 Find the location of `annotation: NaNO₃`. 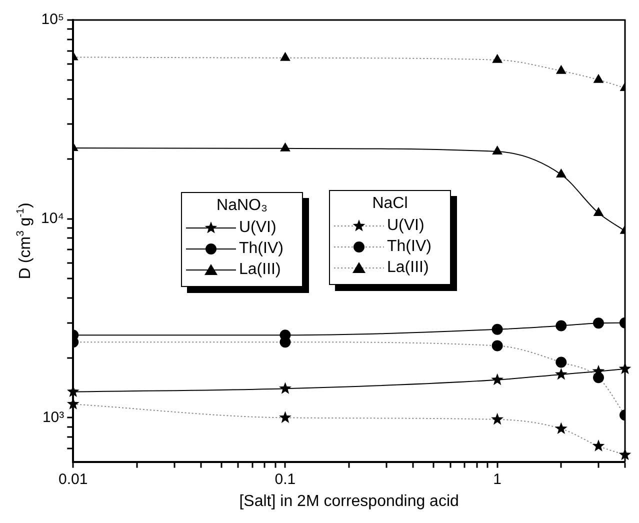

annotation: NaNO₃ is located at coordinates (242, 206).